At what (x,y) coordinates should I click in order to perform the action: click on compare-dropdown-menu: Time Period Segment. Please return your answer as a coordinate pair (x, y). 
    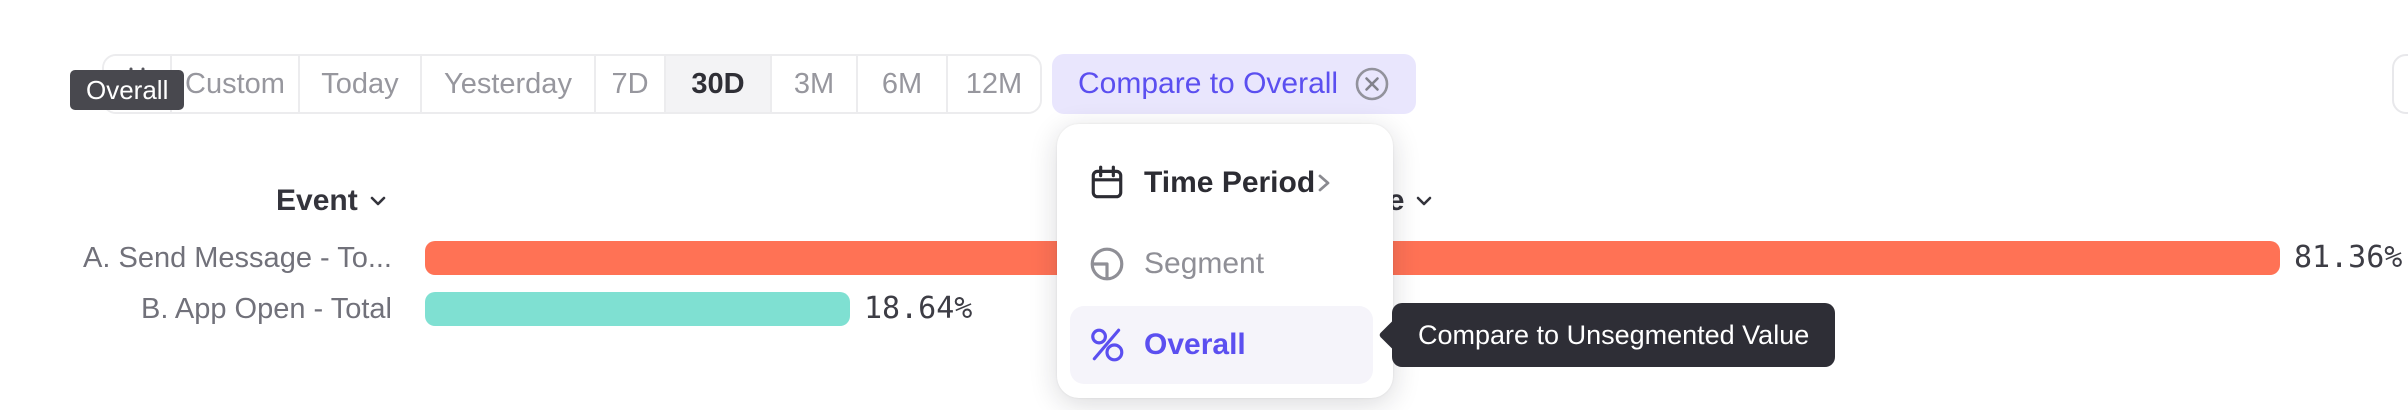
    Looking at the image, I should click on (1225, 261).